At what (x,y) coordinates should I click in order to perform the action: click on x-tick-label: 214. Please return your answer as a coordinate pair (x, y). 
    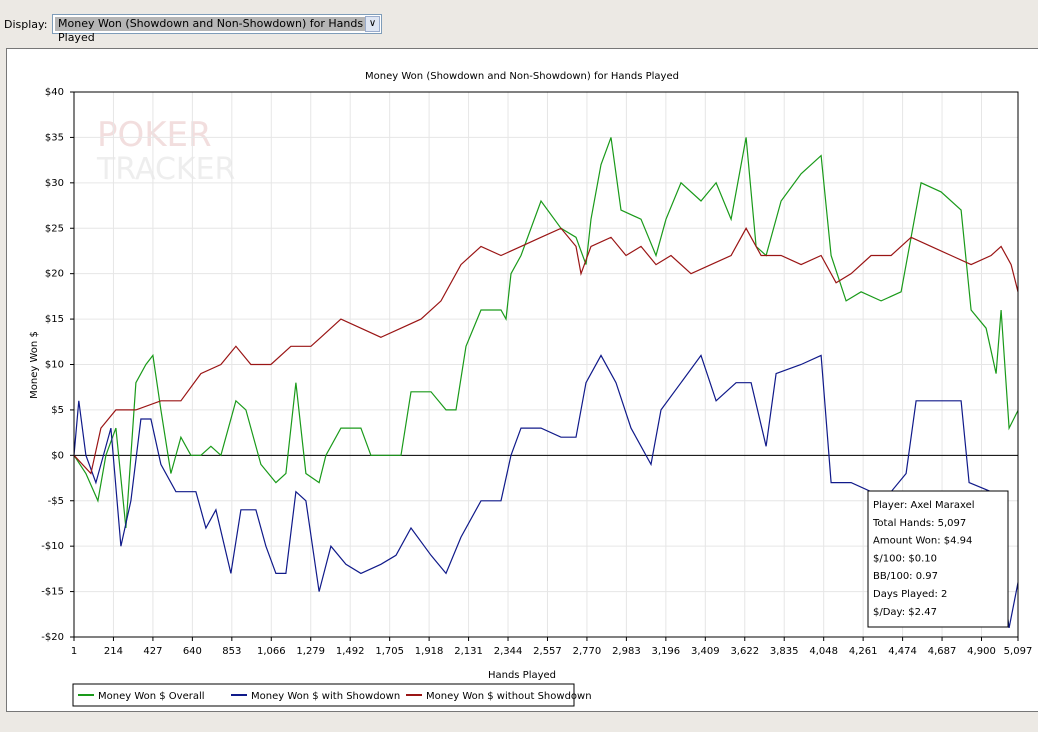
    Looking at the image, I should click on (113, 651).